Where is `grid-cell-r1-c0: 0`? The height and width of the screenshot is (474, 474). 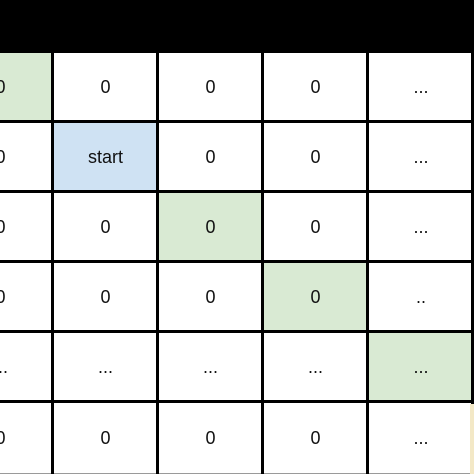
grid-cell-r1-c0: 0 is located at coordinates (26, 157).